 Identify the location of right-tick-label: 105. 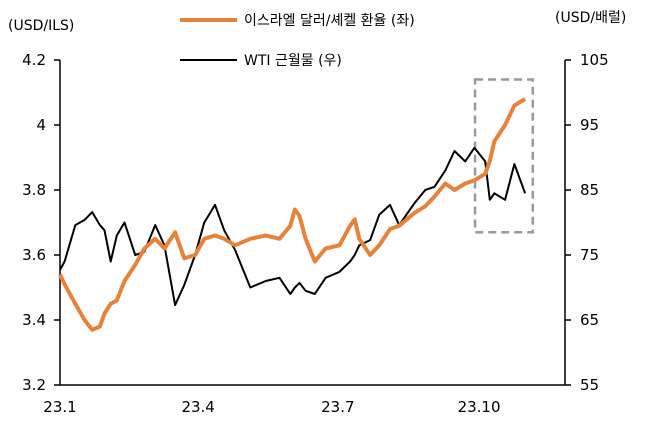
(594, 60).